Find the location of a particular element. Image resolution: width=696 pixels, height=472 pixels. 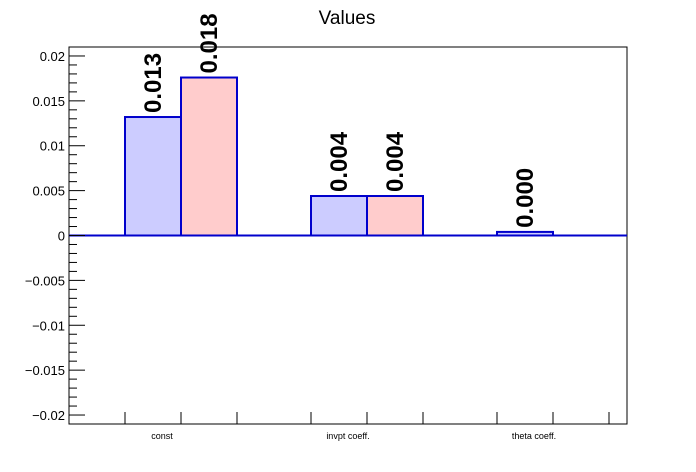

x-tick-label: theta coeff. is located at coordinates (534, 436).